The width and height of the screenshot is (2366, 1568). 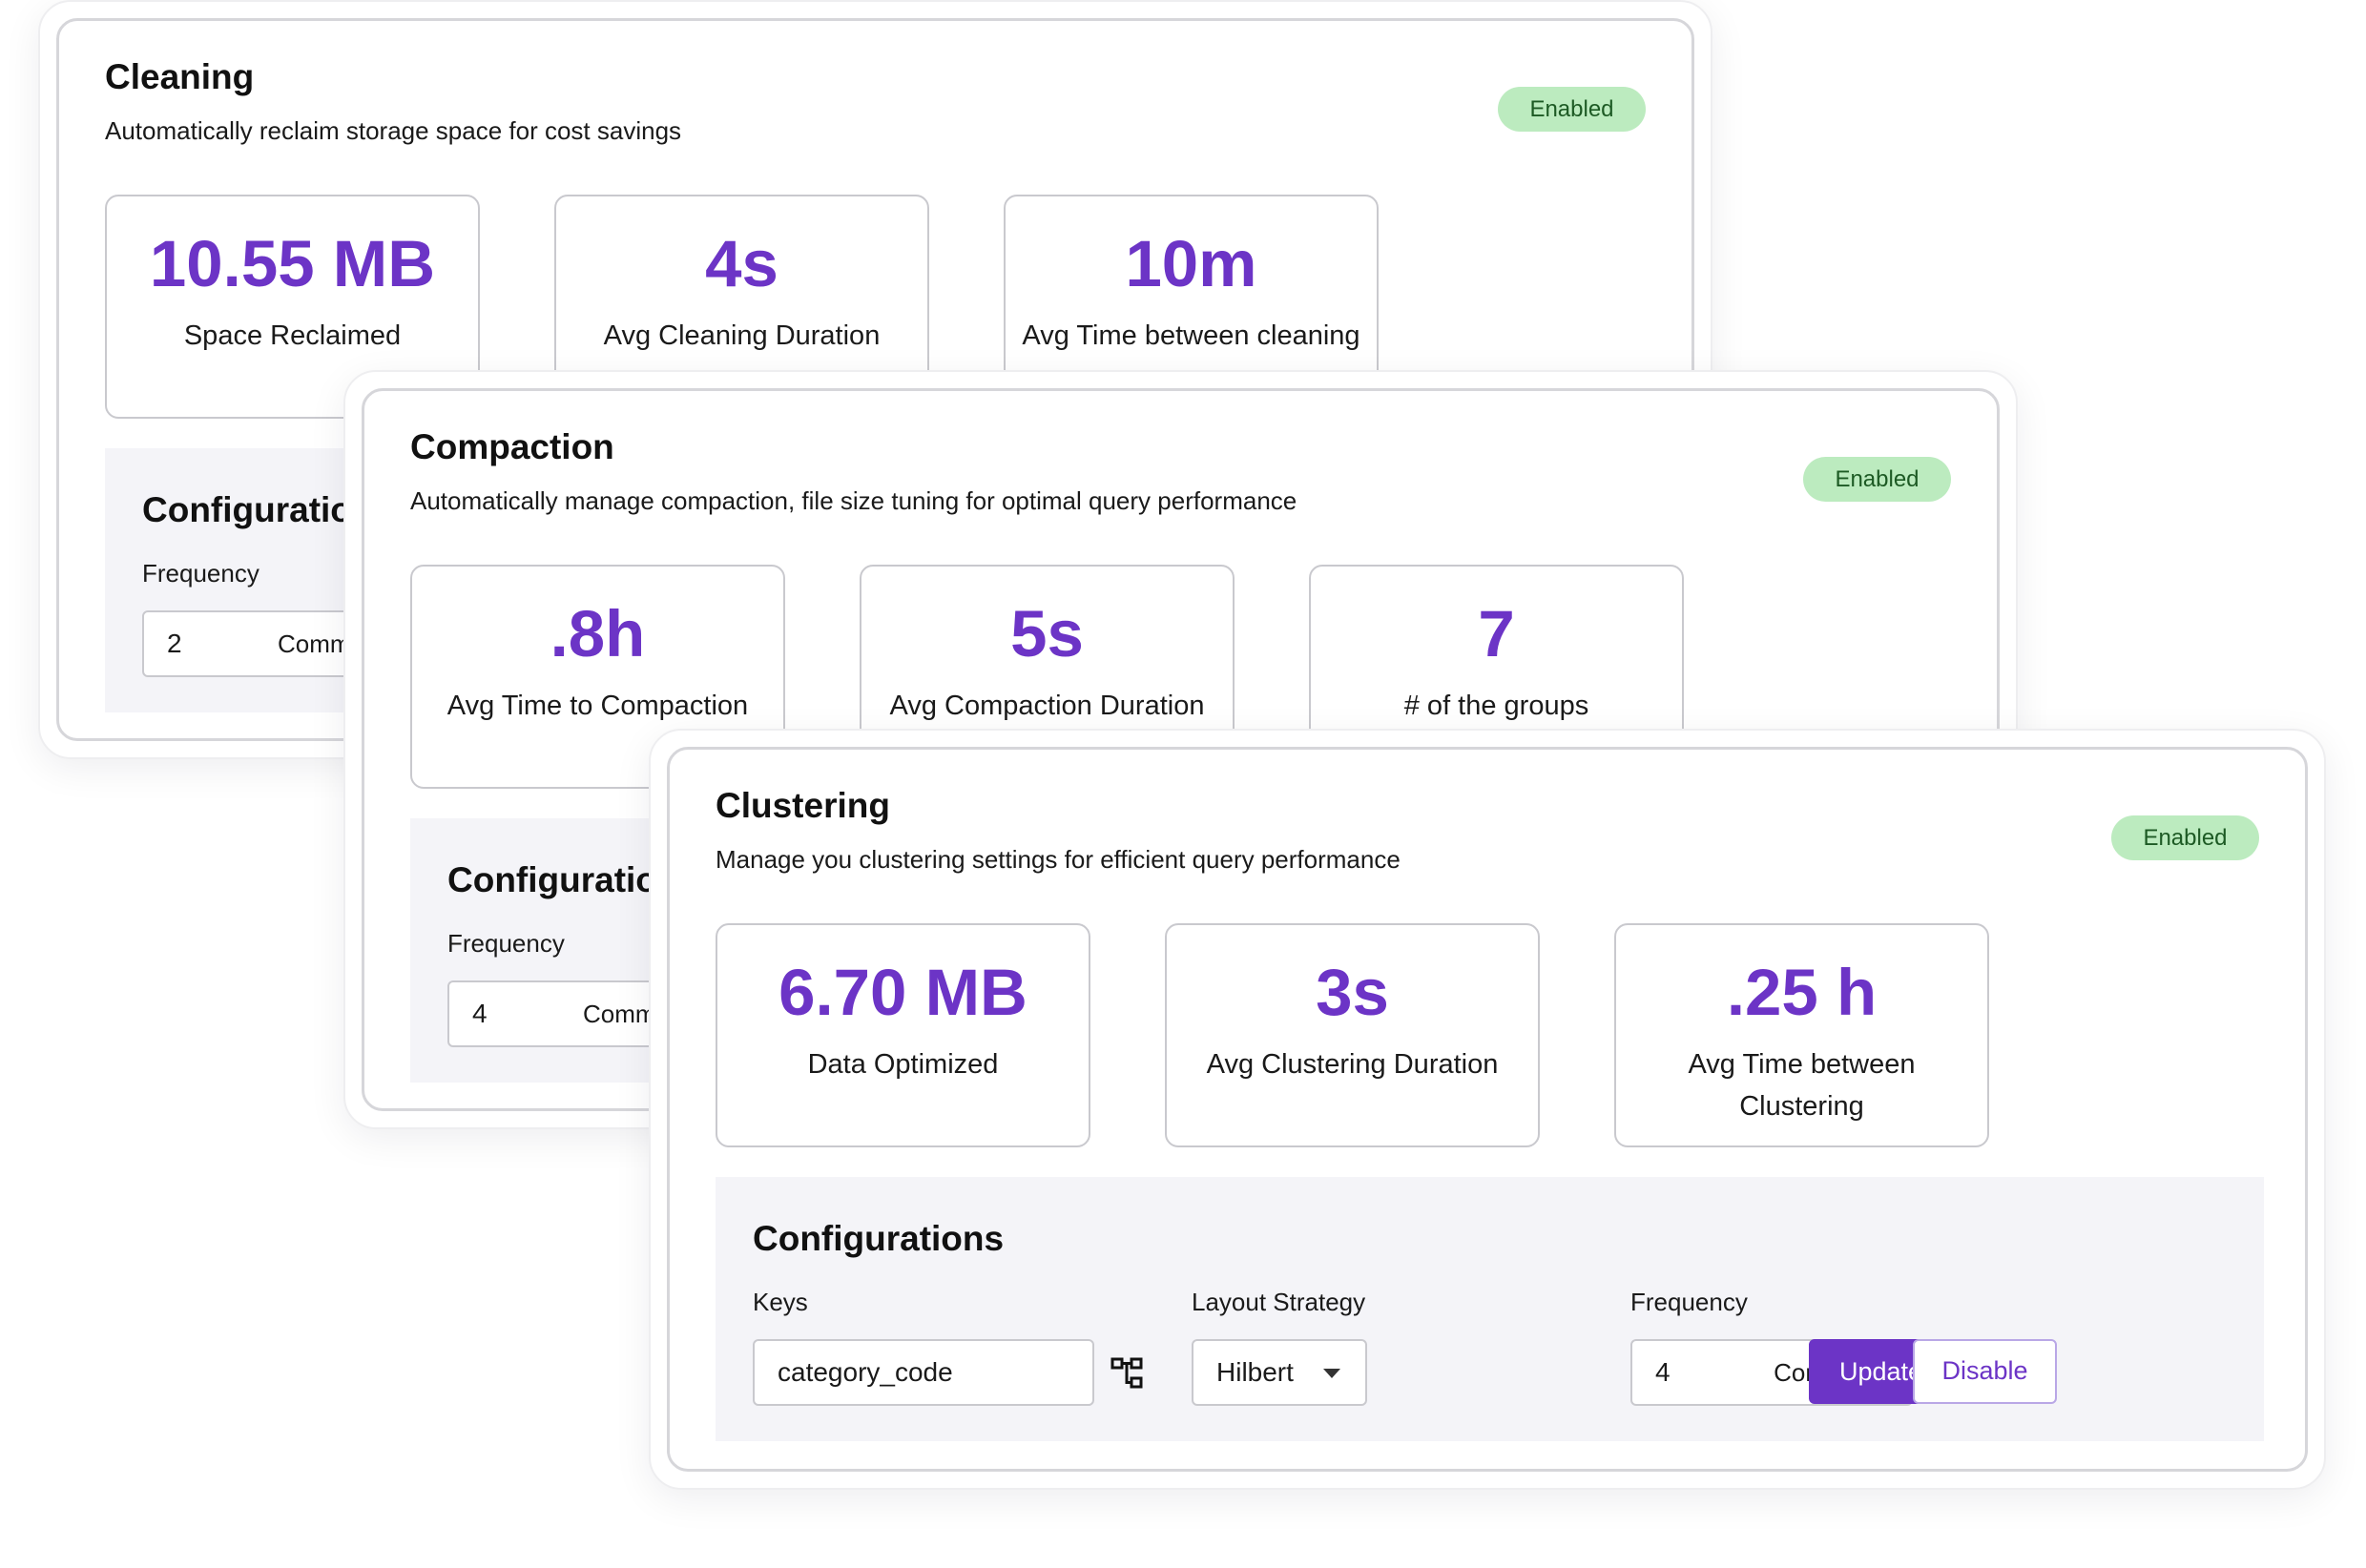 What do you see at coordinates (1331, 1373) in the screenshot?
I see `chevron-down-icon` at bounding box center [1331, 1373].